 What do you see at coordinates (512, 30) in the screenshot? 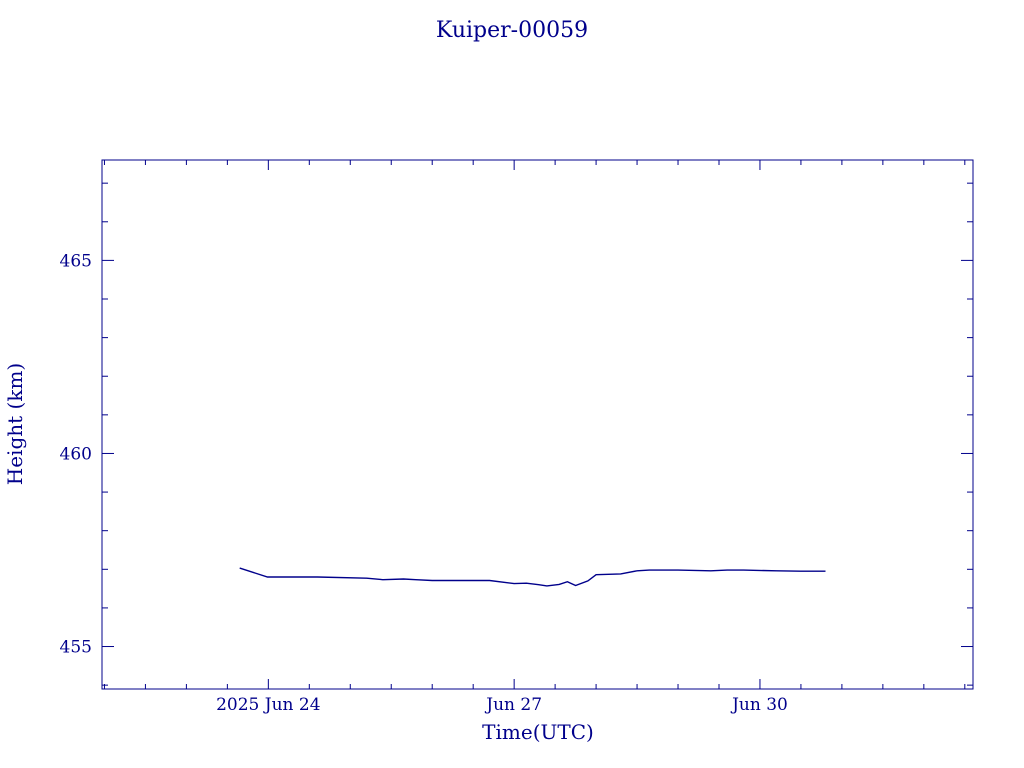
I see `chart-title: Kuiper-00059` at bounding box center [512, 30].